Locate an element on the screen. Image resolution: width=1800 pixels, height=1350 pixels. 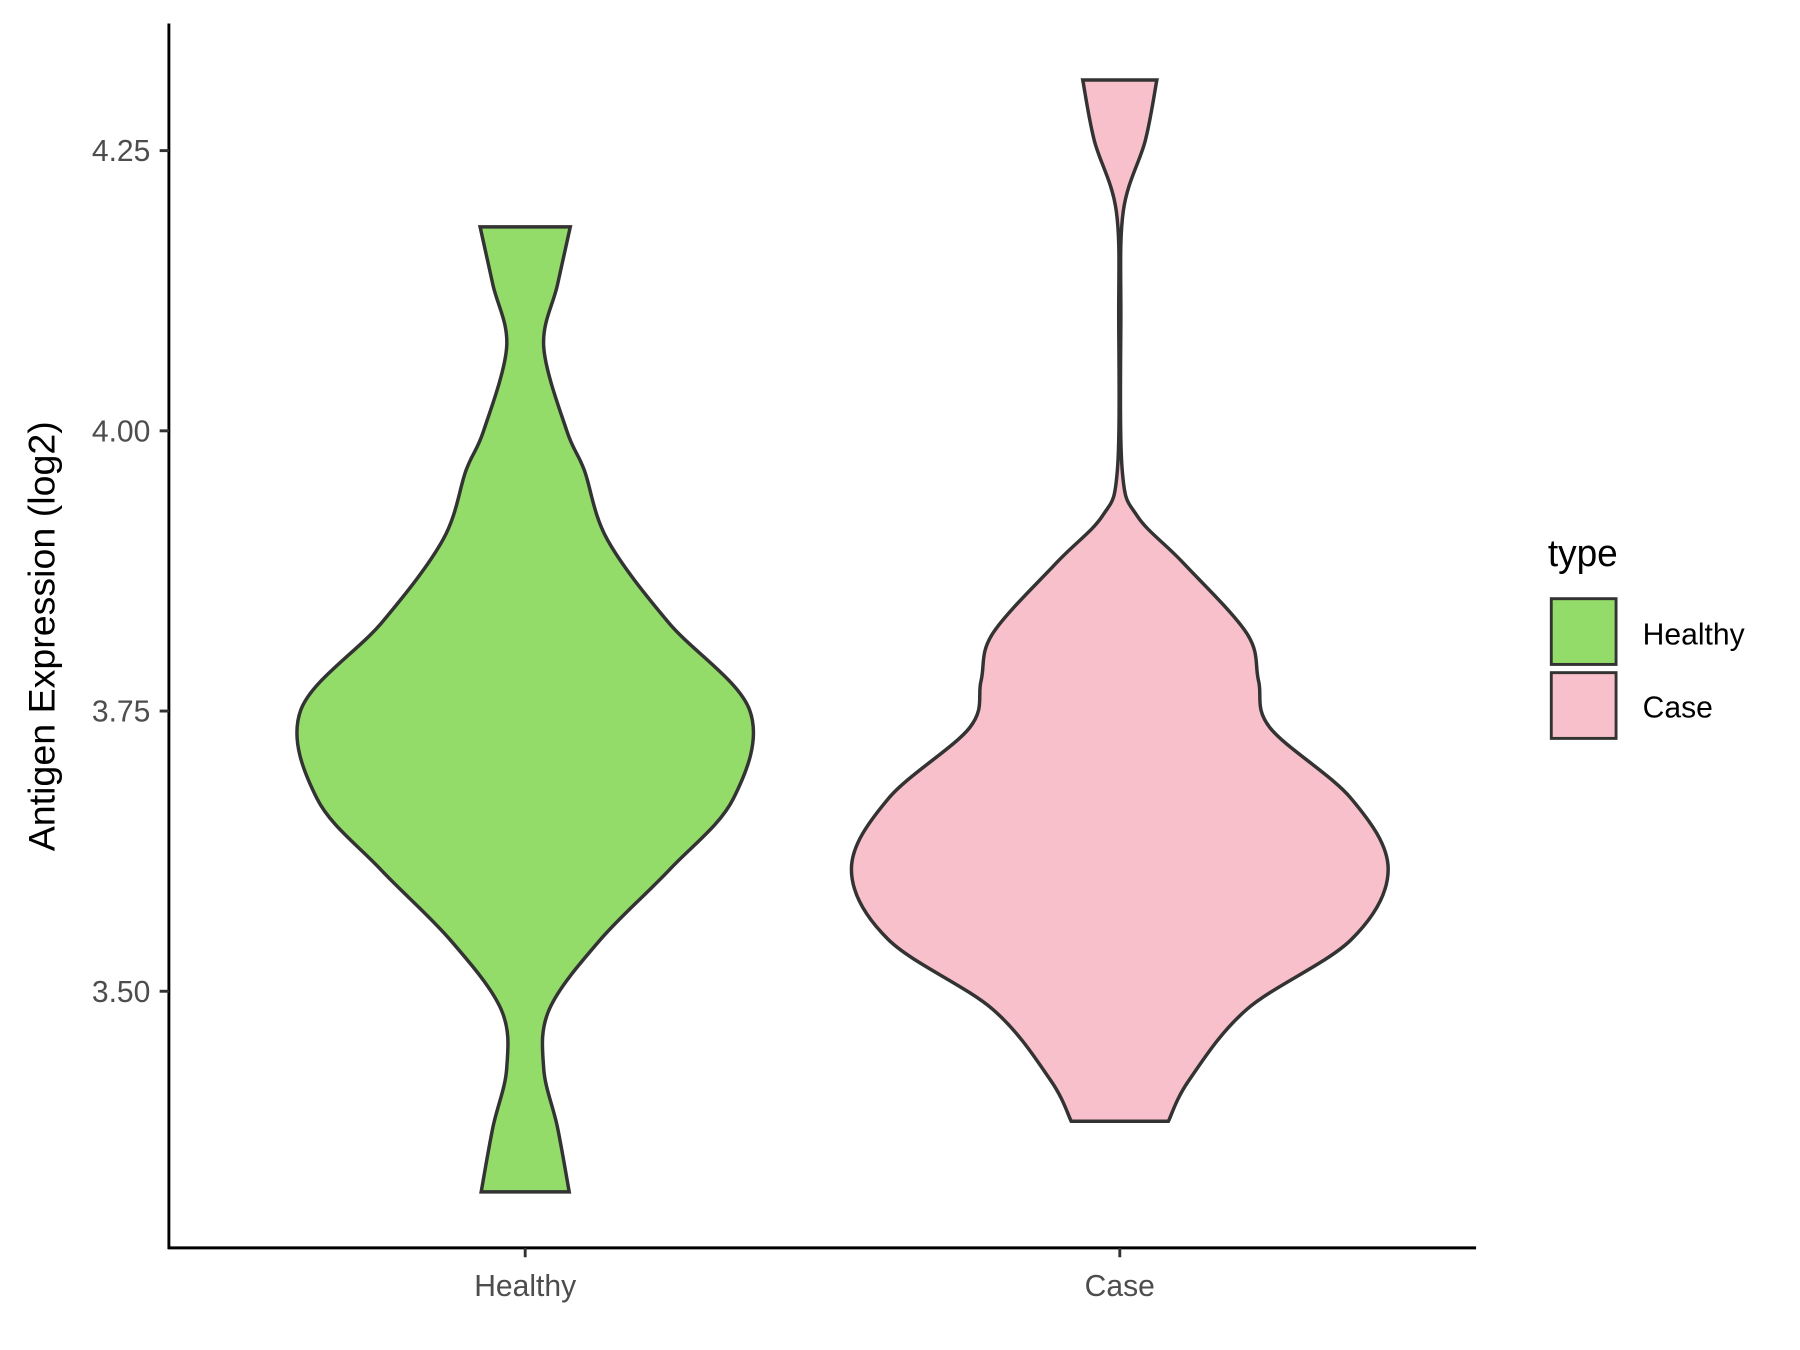
legend-key-case is located at coordinates (1583, 705).